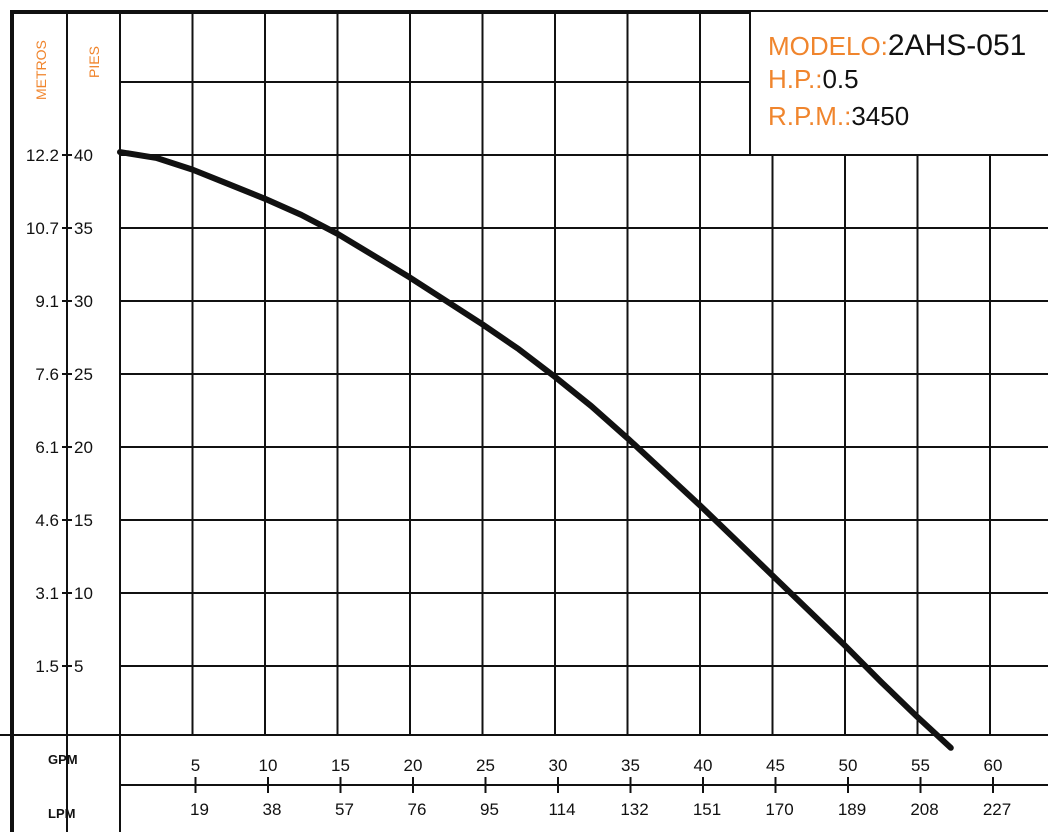 The image size is (1048, 832). What do you see at coordinates (703, 765) in the screenshot?
I see `x-tick-label-gpm: 40` at bounding box center [703, 765].